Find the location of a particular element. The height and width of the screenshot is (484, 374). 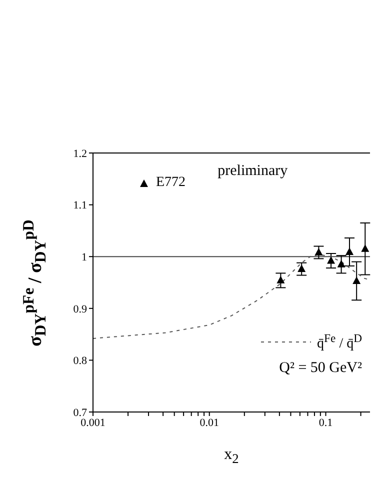

x-tick-label: 0.1 is located at coordinates (325, 422).